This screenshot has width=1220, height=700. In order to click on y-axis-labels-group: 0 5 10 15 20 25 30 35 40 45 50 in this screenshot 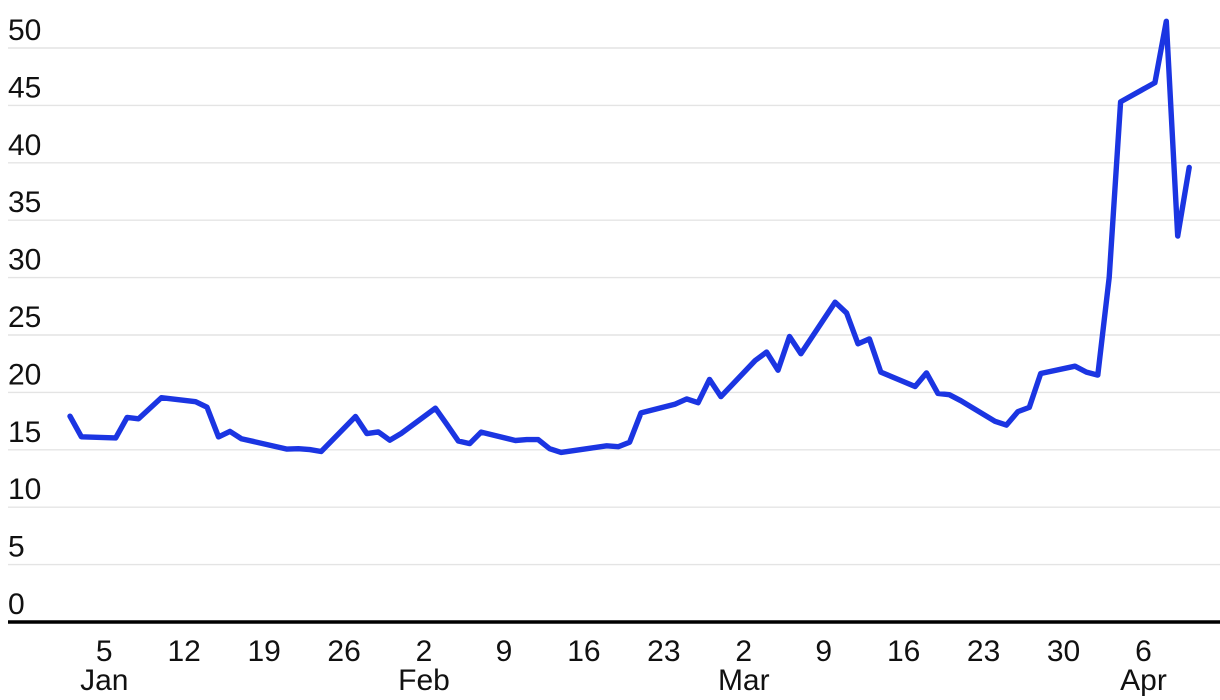, I will do `click(24, 317)`.